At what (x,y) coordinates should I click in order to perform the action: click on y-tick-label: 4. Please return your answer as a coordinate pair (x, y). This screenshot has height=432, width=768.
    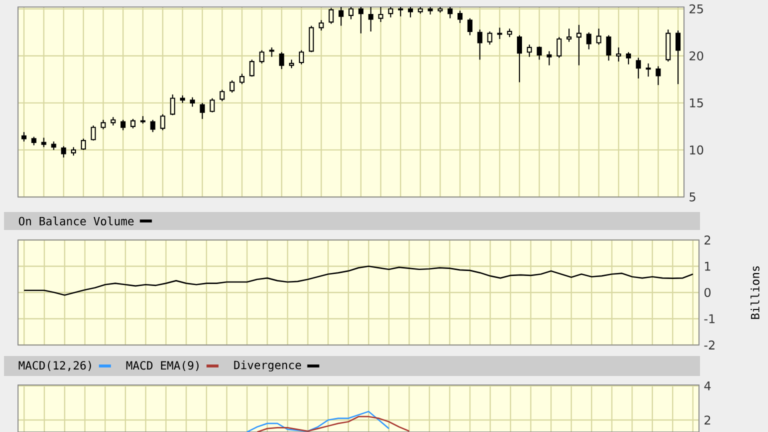
    Looking at the image, I should click on (707, 385).